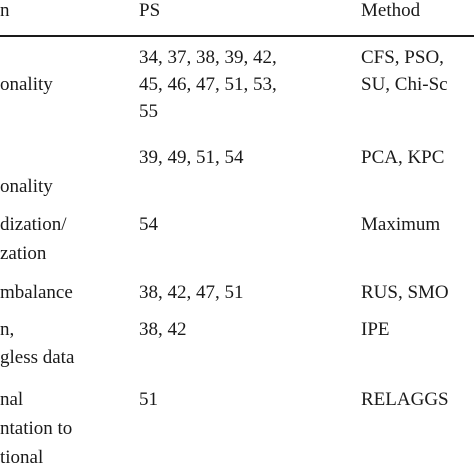  I want to click on row-5-ps: 38, 42, so click(163, 329).